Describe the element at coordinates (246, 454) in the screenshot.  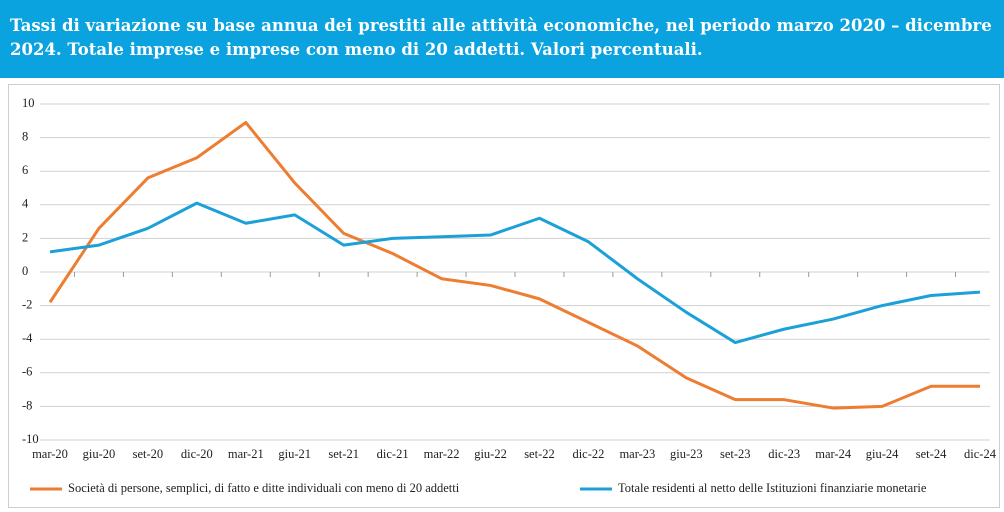
I see `x-tick-label: mar-21` at that location.